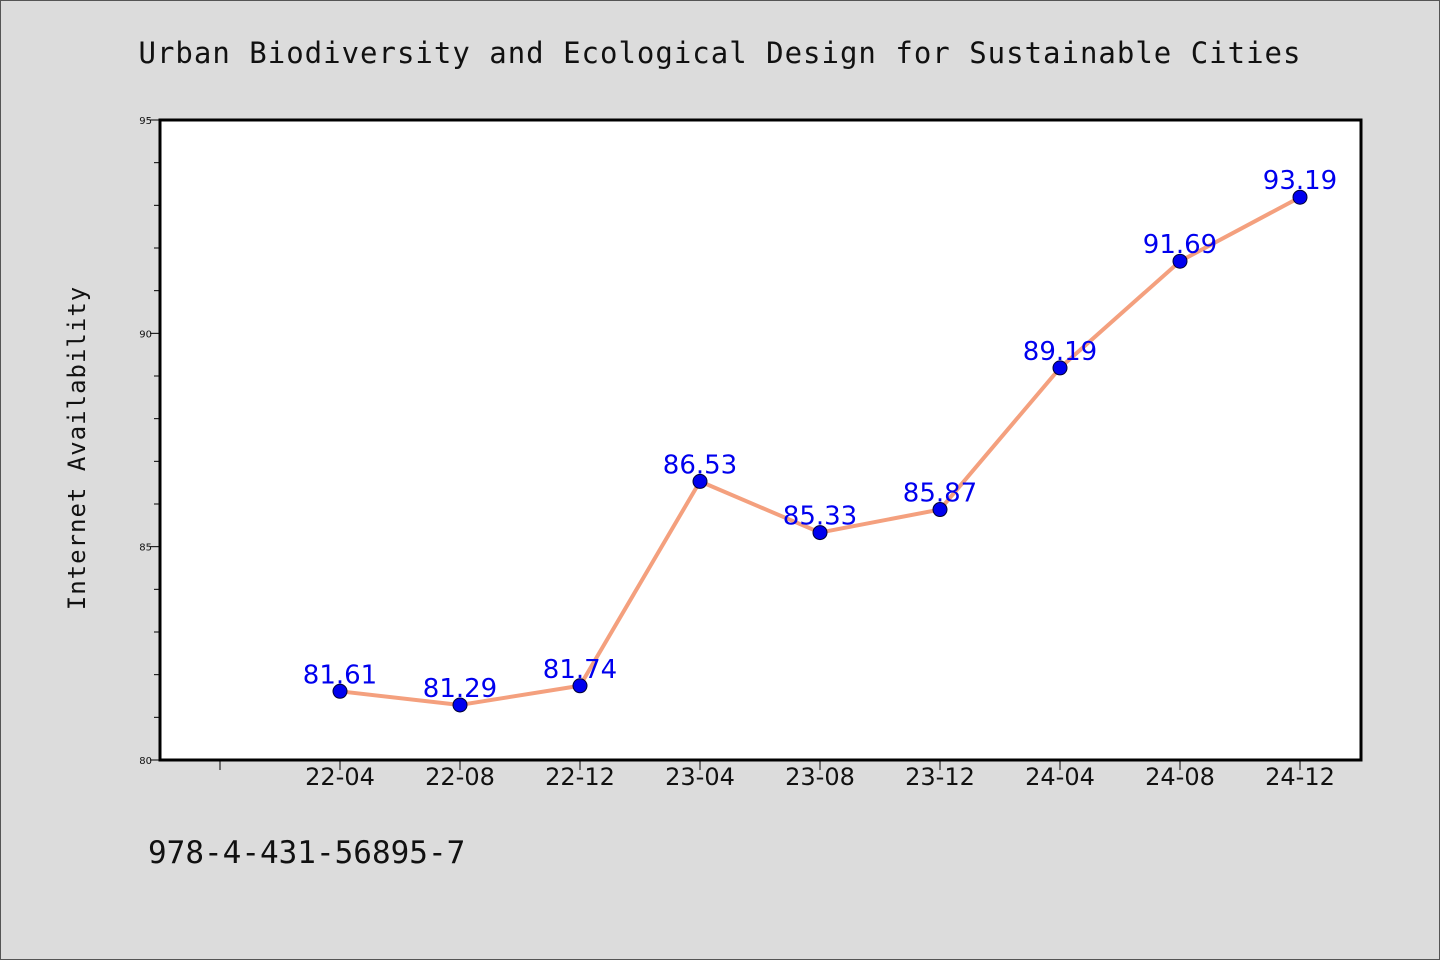  I want to click on data-label: 81.61, so click(340, 675).